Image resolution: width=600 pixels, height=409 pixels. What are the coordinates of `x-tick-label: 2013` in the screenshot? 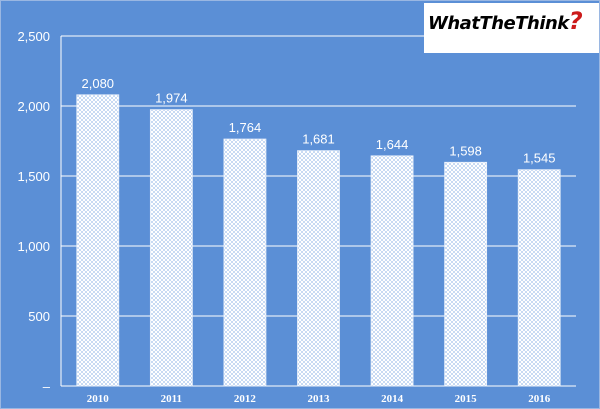 It's located at (319, 399).